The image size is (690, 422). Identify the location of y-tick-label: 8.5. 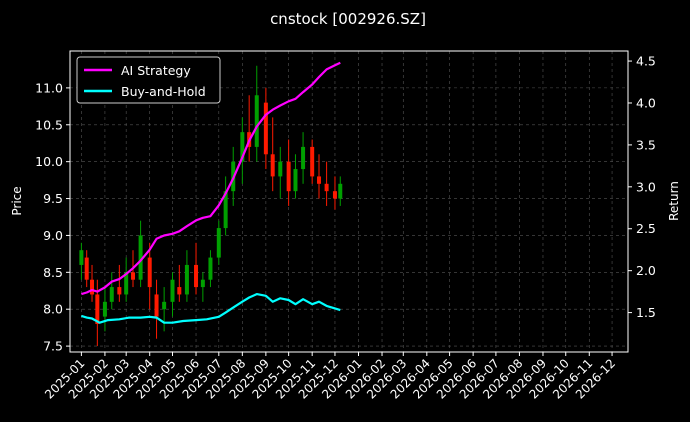
(53, 272).